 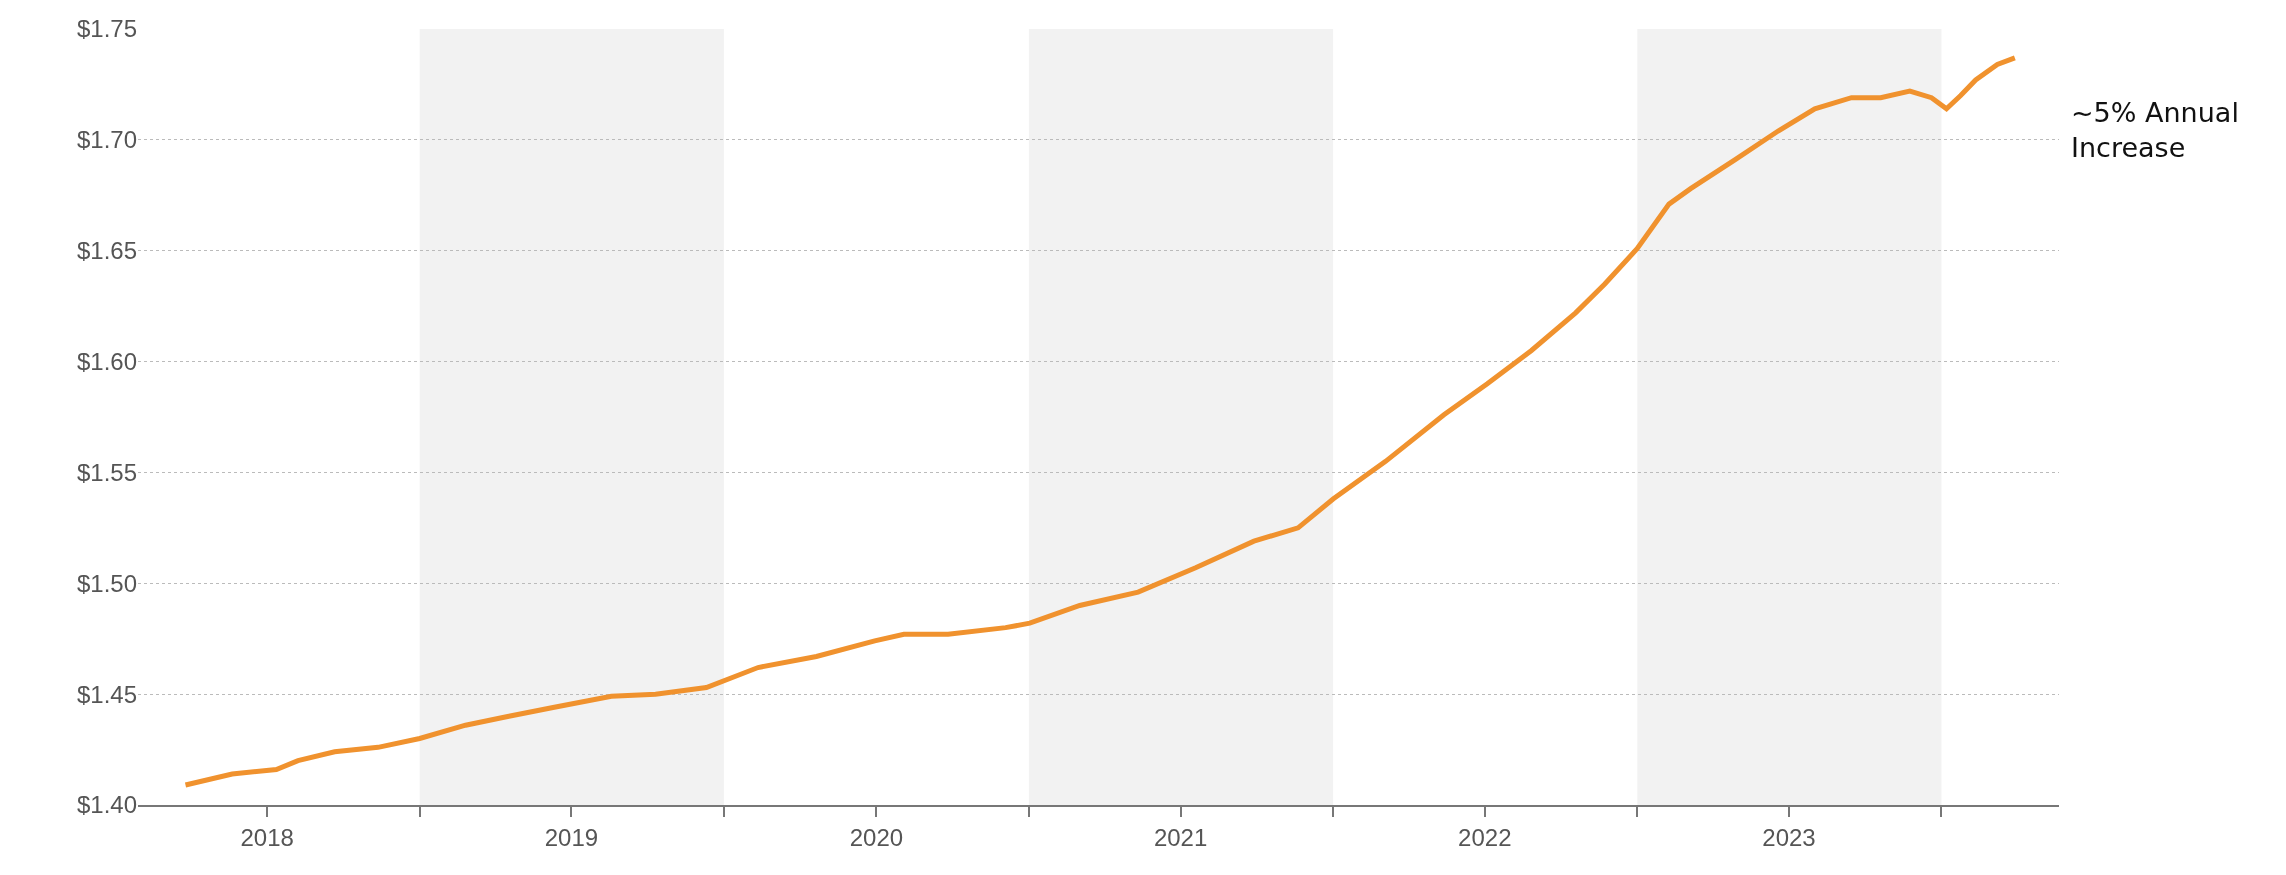 What do you see at coordinates (1180, 837) in the screenshot?
I see `x-tick-label: 2021` at bounding box center [1180, 837].